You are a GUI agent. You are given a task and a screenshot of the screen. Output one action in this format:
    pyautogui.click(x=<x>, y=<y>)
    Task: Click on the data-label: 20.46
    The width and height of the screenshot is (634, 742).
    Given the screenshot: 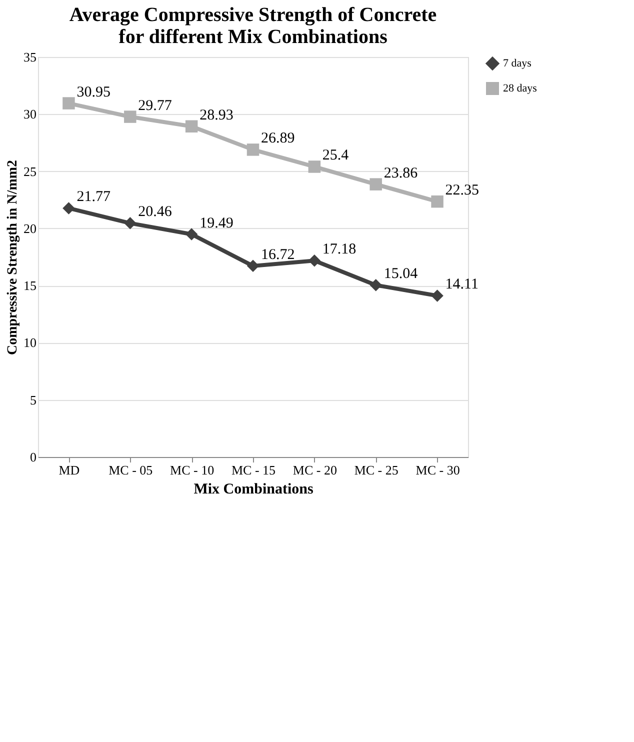 What is the action you would take?
    pyautogui.click(x=155, y=212)
    